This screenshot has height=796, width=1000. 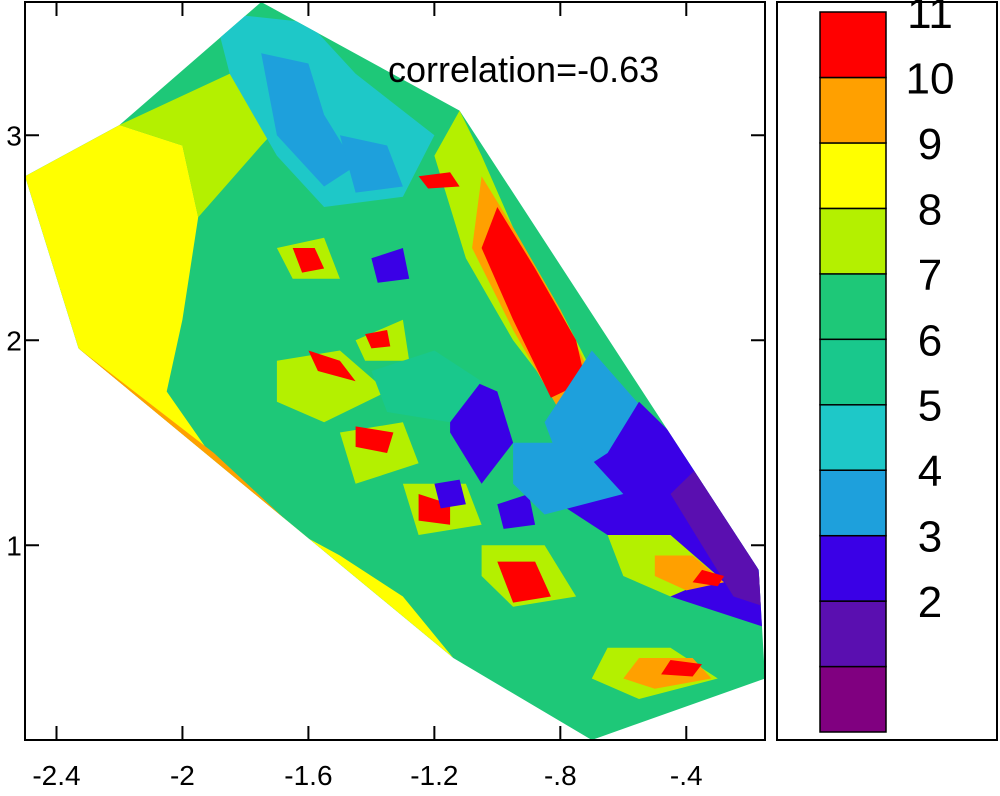 I want to click on x-tick-label: -.4, so click(x=686, y=775).